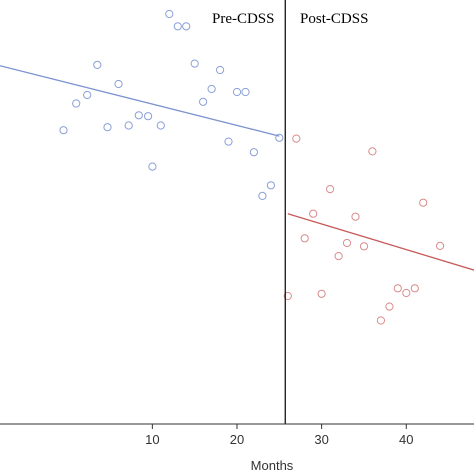  I want to click on x-tick-label: 20, so click(237, 439).